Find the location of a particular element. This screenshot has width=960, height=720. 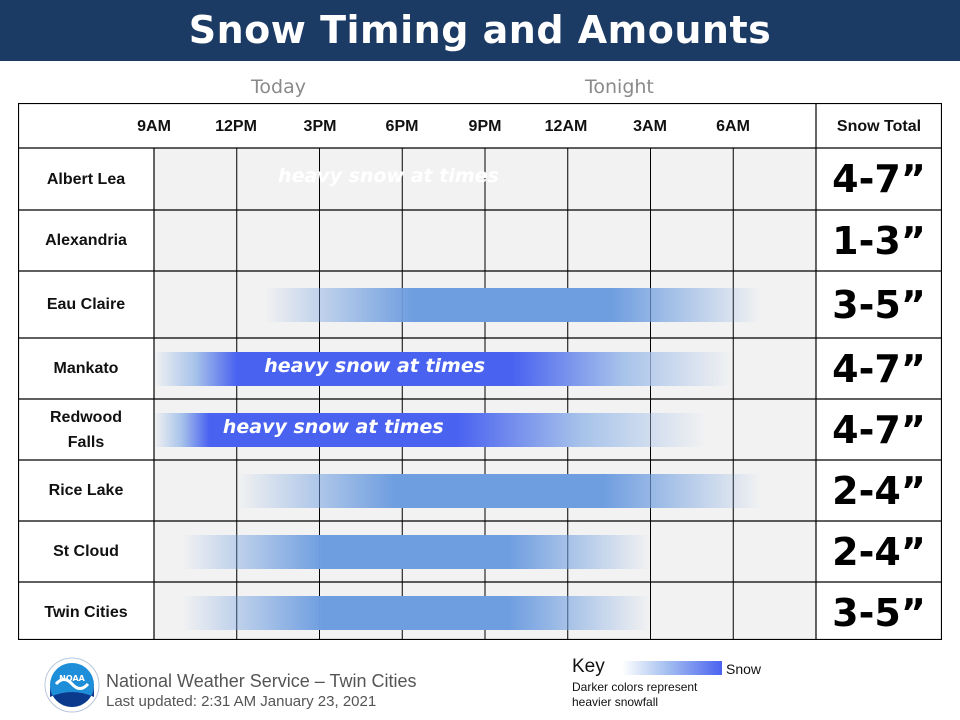

heavy-snow-note-redwood-falls: heavy snow at times is located at coordinates (333, 426).